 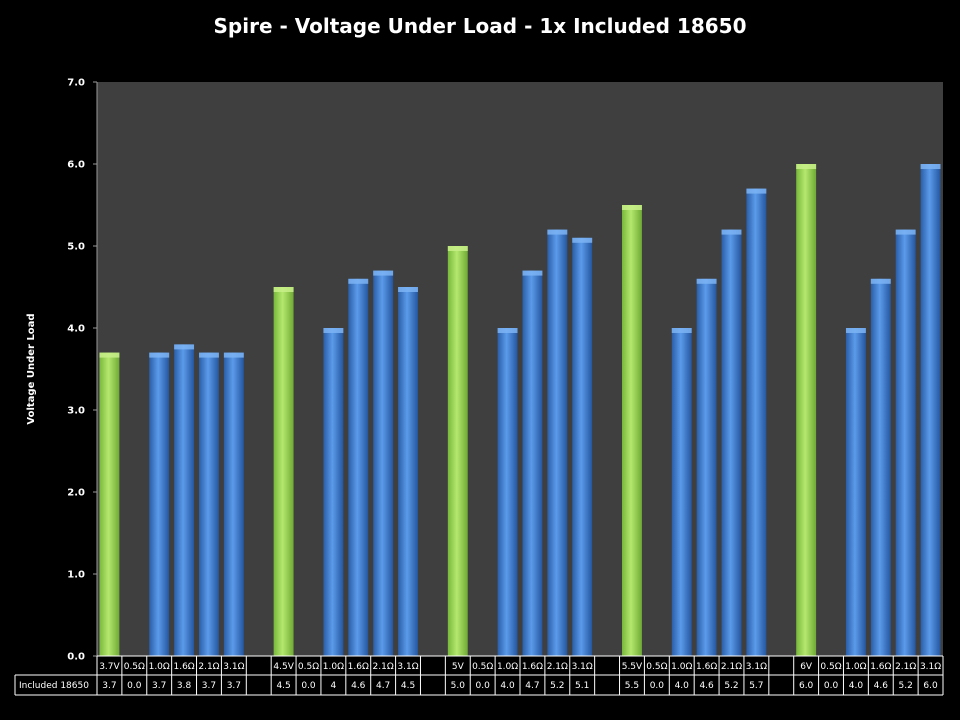 I want to click on y-axis: 0.0 1.0 2.0 3.0 4.0 5.0 6.0 7.0, so click(x=82, y=370).